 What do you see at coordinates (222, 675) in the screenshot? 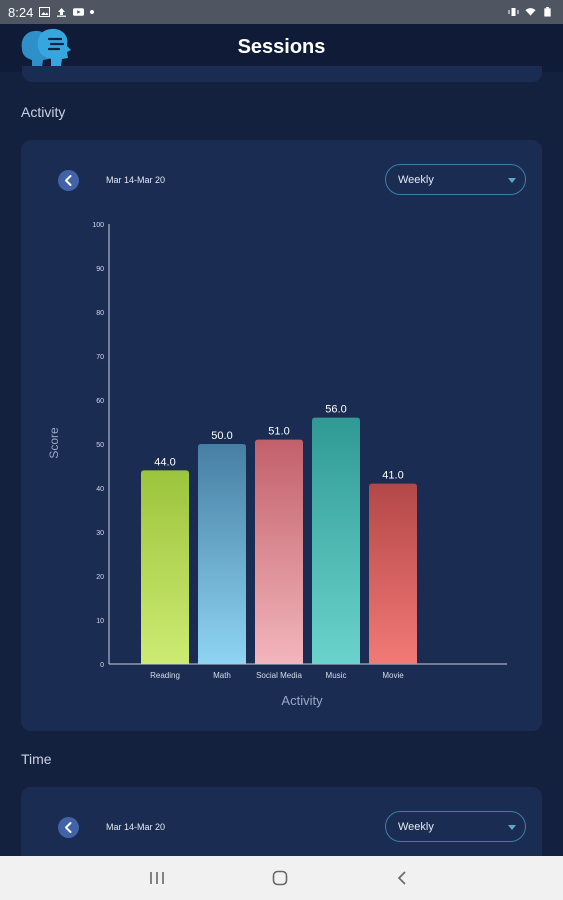
I see `x-tick-label: Math` at bounding box center [222, 675].